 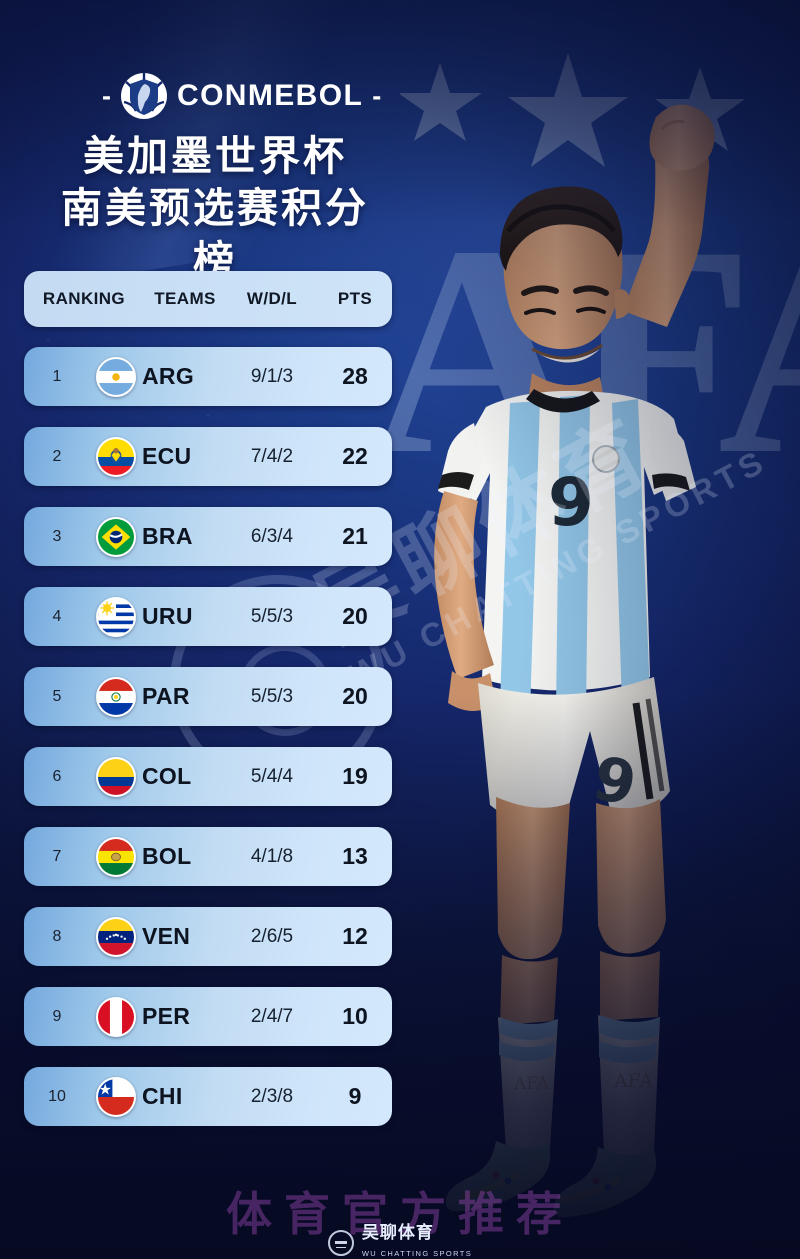 I want to click on table-row: 2 ECU 7/4/2 22, so click(x=208, y=456).